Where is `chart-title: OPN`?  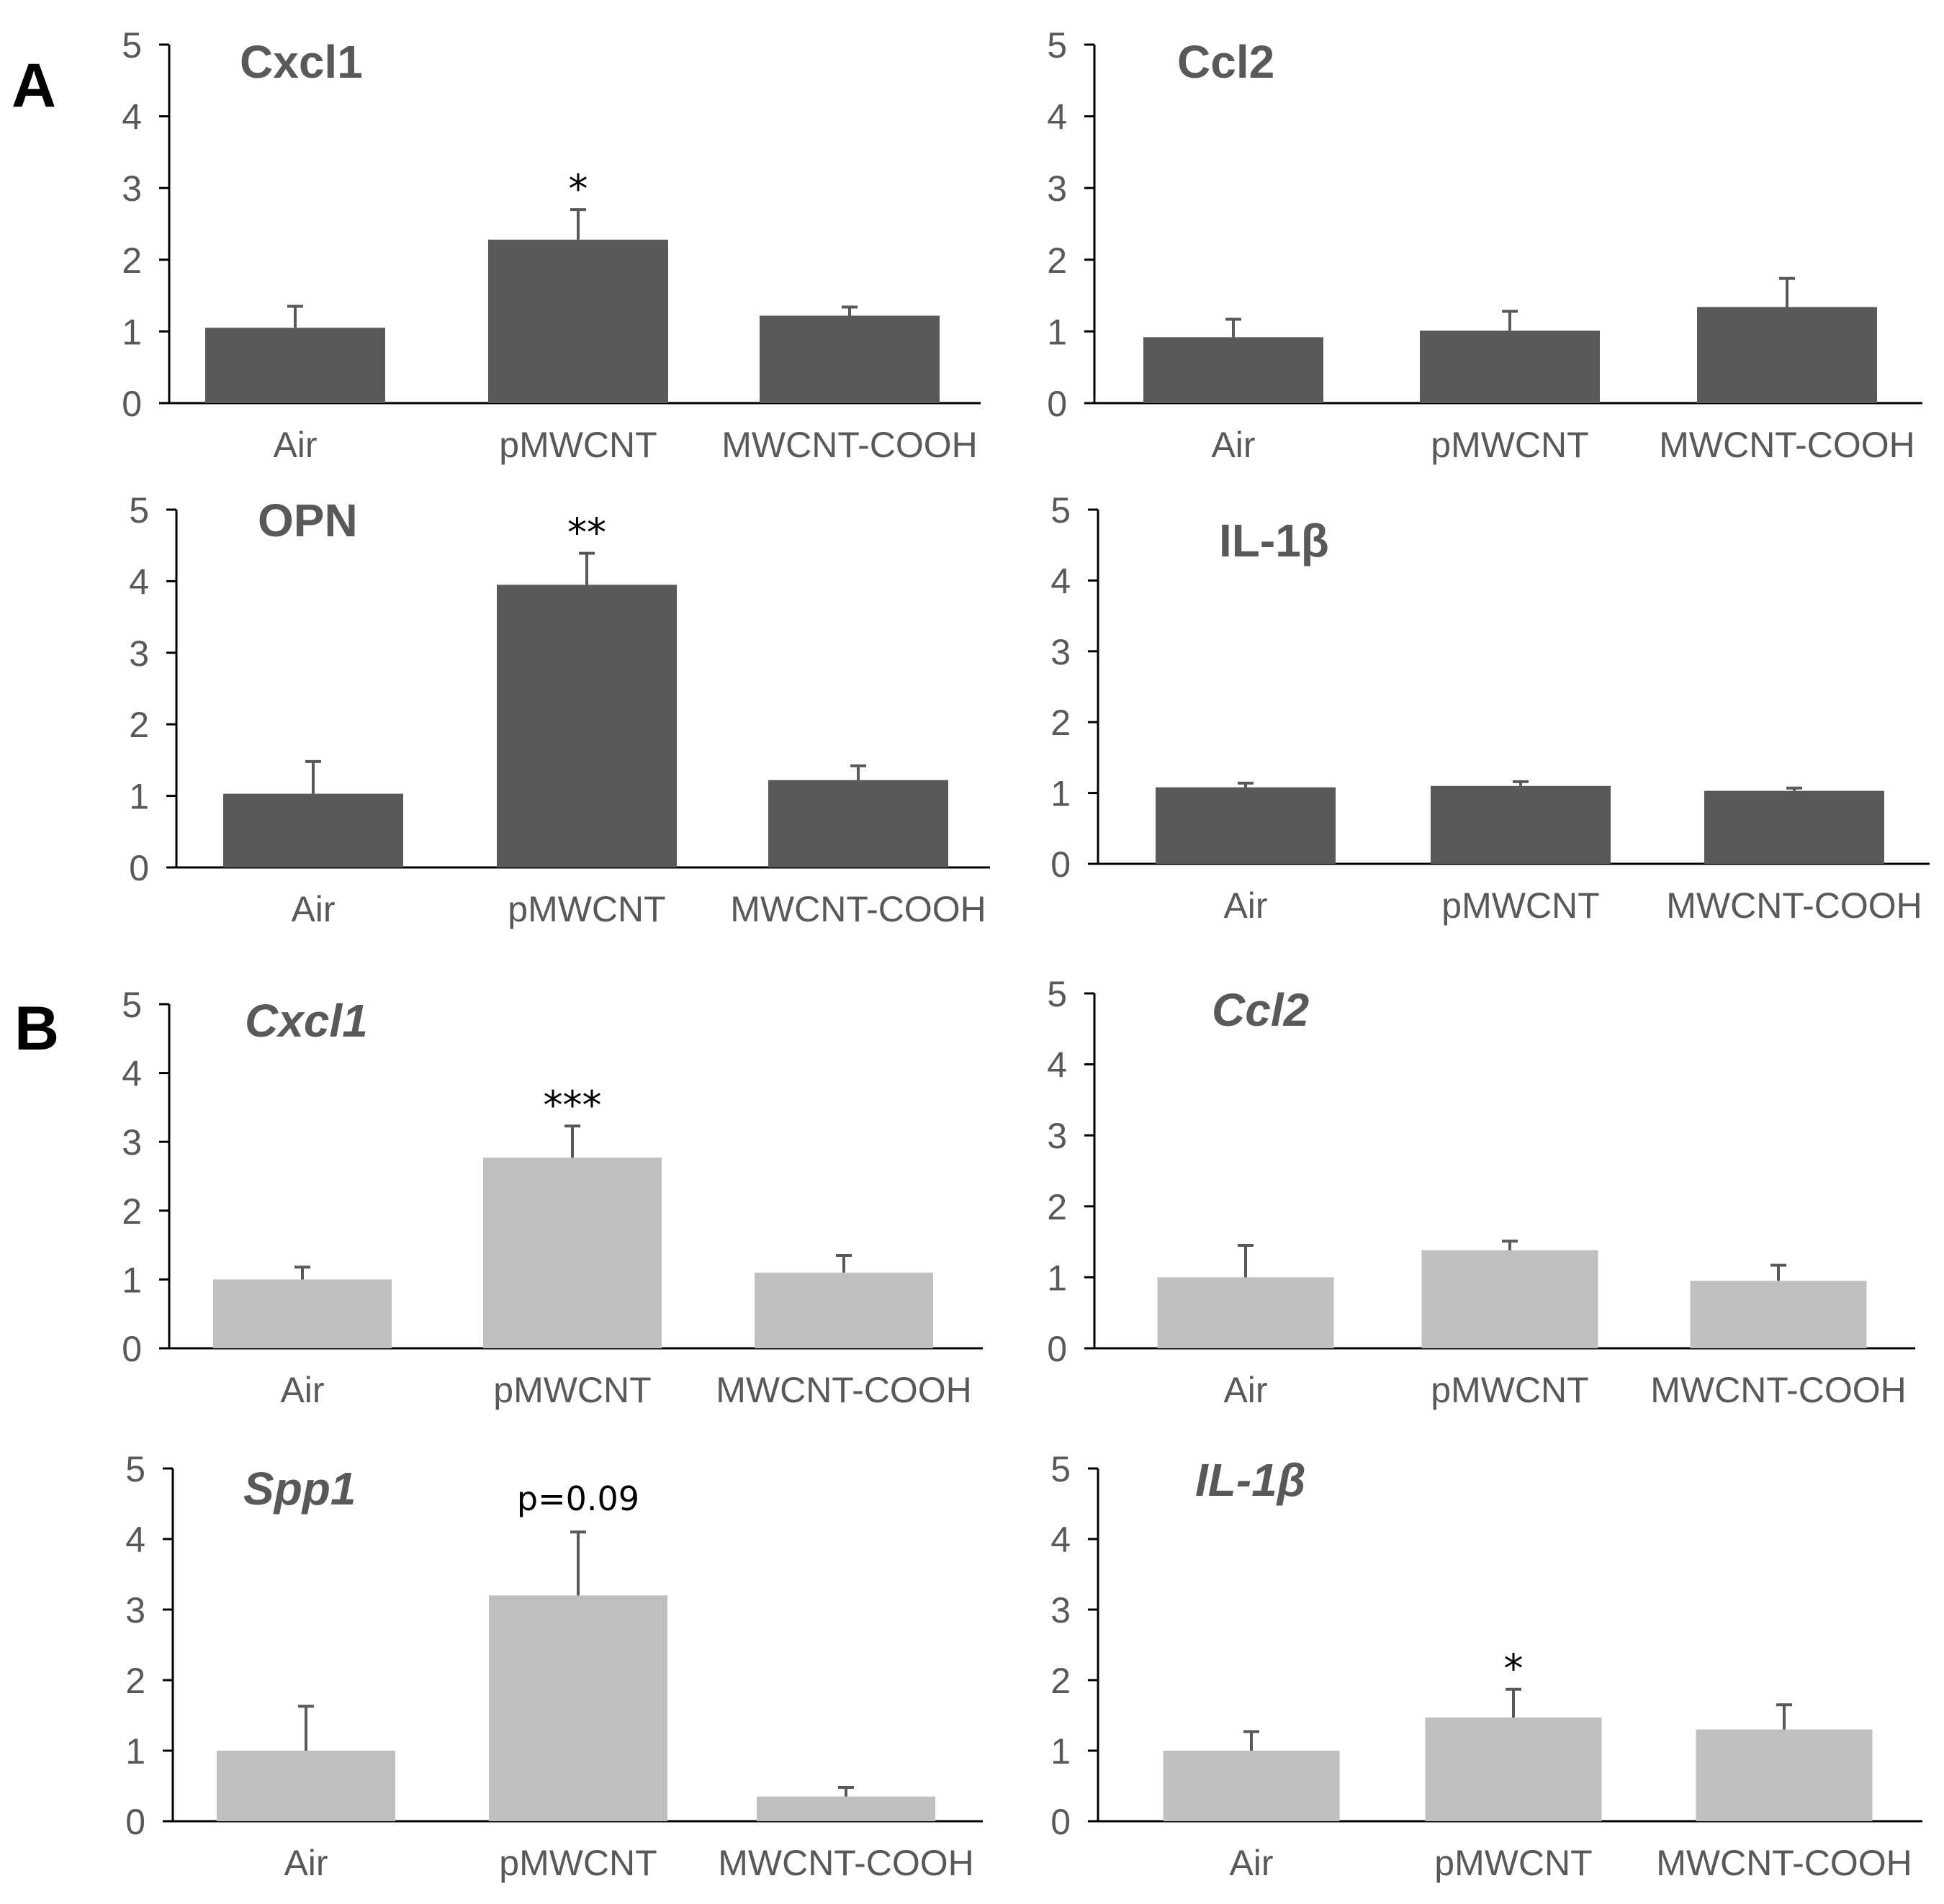 chart-title: OPN is located at coordinates (308, 520).